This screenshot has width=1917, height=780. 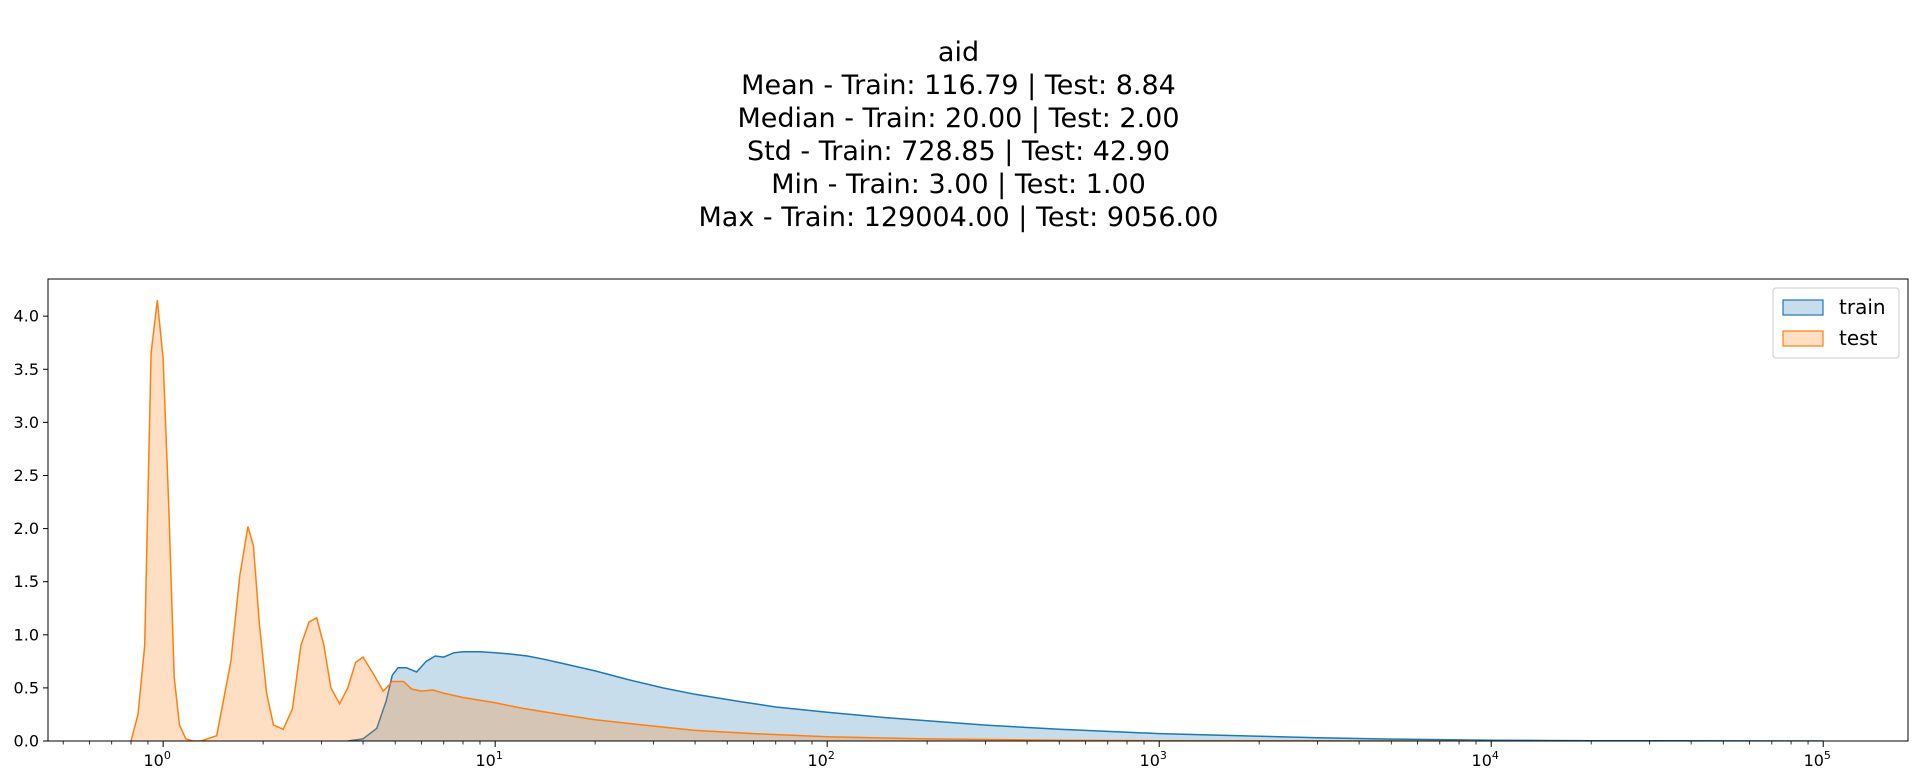 What do you see at coordinates (26, 475) in the screenshot?
I see `y-tick-label: 2.5` at bounding box center [26, 475].